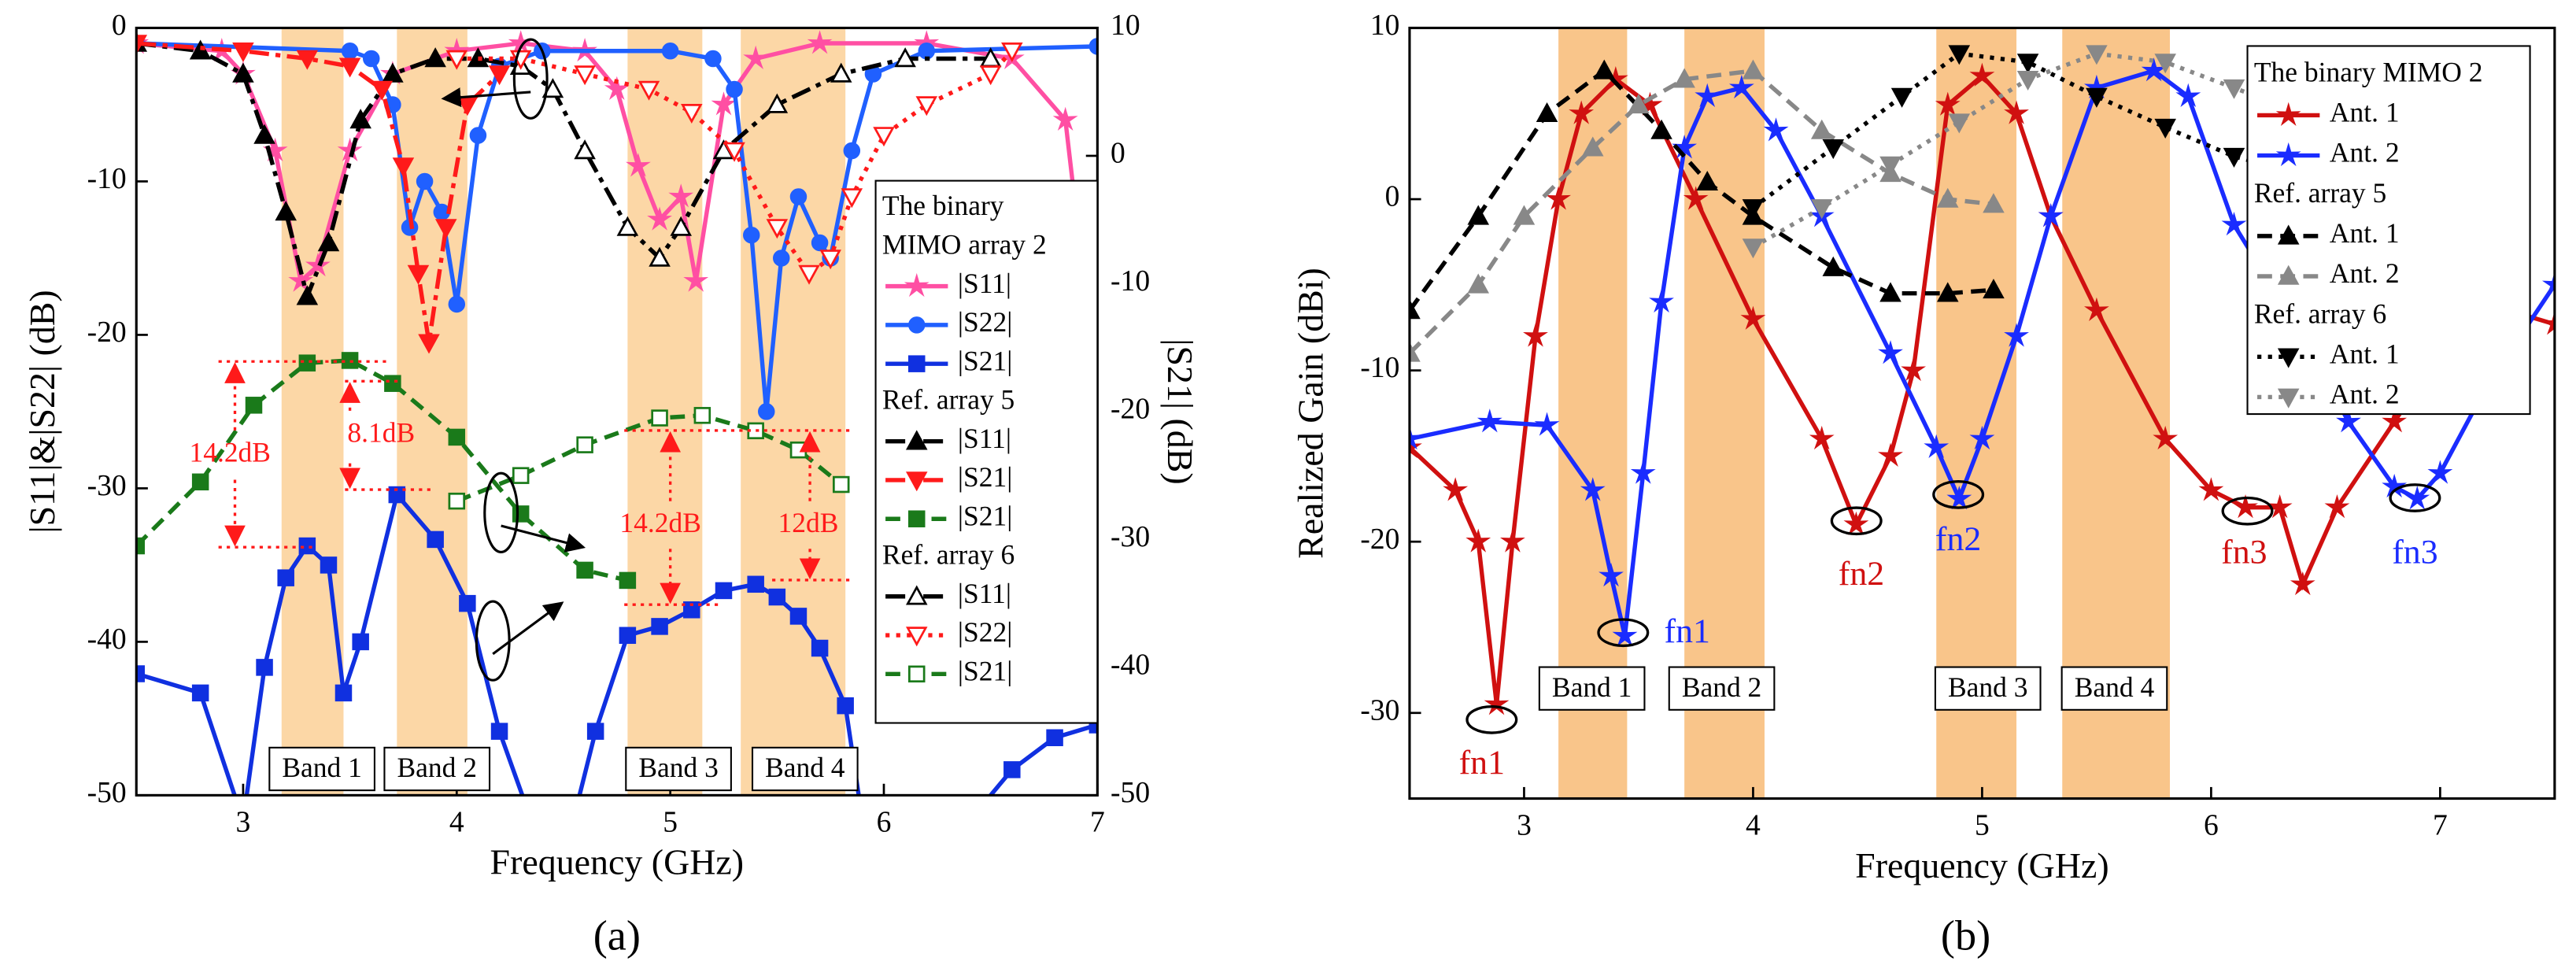 The height and width of the screenshot is (976, 2576). What do you see at coordinates (2115, 687) in the screenshot?
I see `band-label: Band 4` at bounding box center [2115, 687].